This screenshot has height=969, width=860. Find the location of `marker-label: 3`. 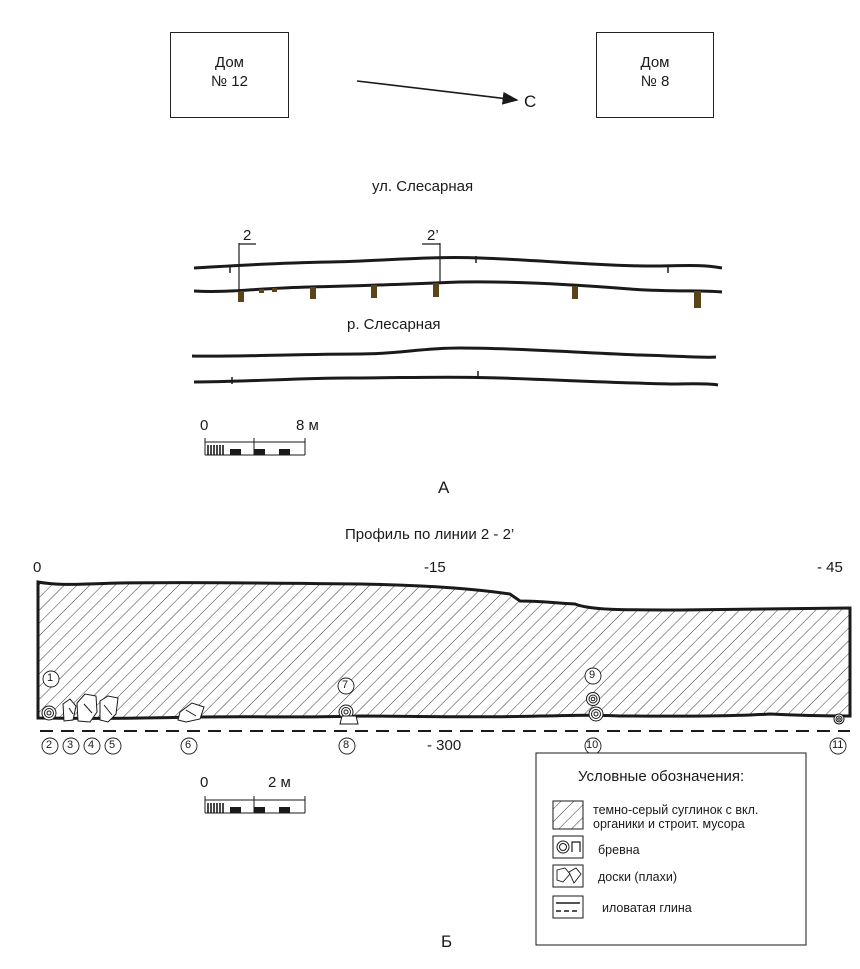

marker-label: 3 is located at coordinates (70, 745).